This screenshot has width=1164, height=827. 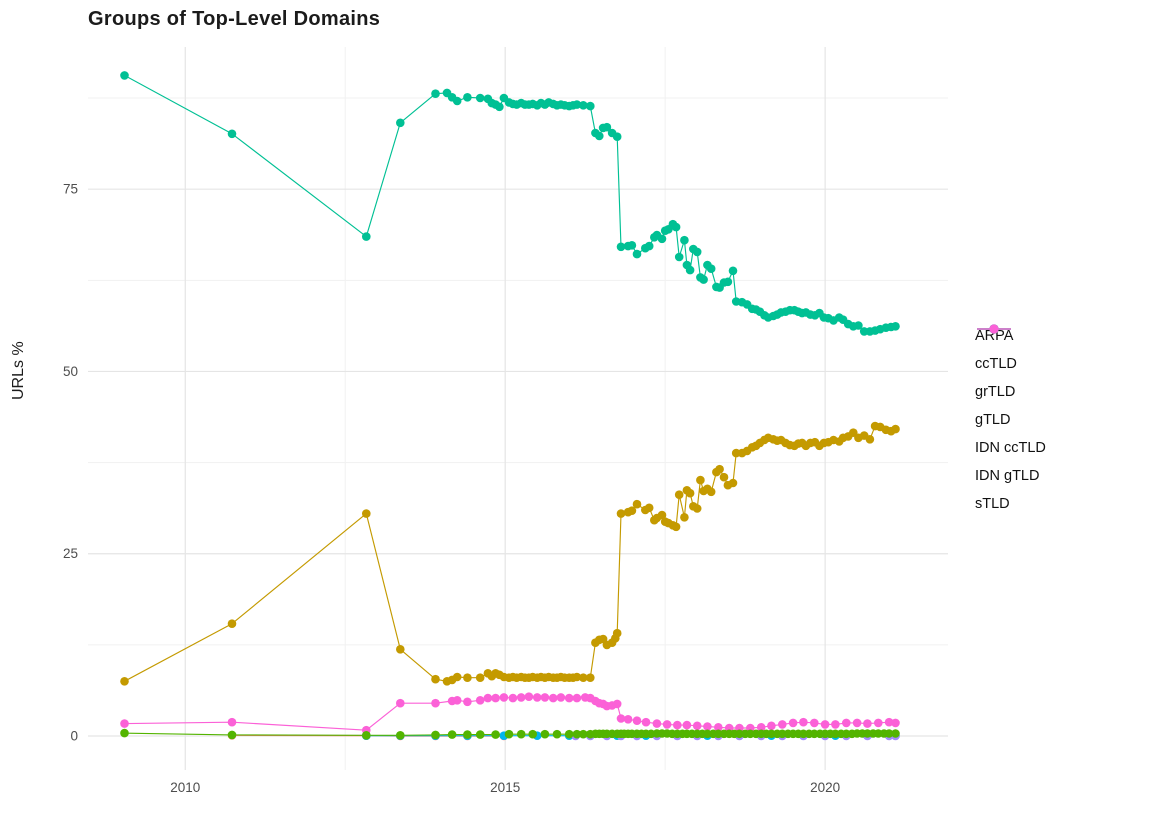 I want to click on legend-label: IDN ccTLD, so click(x=1010, y=448).